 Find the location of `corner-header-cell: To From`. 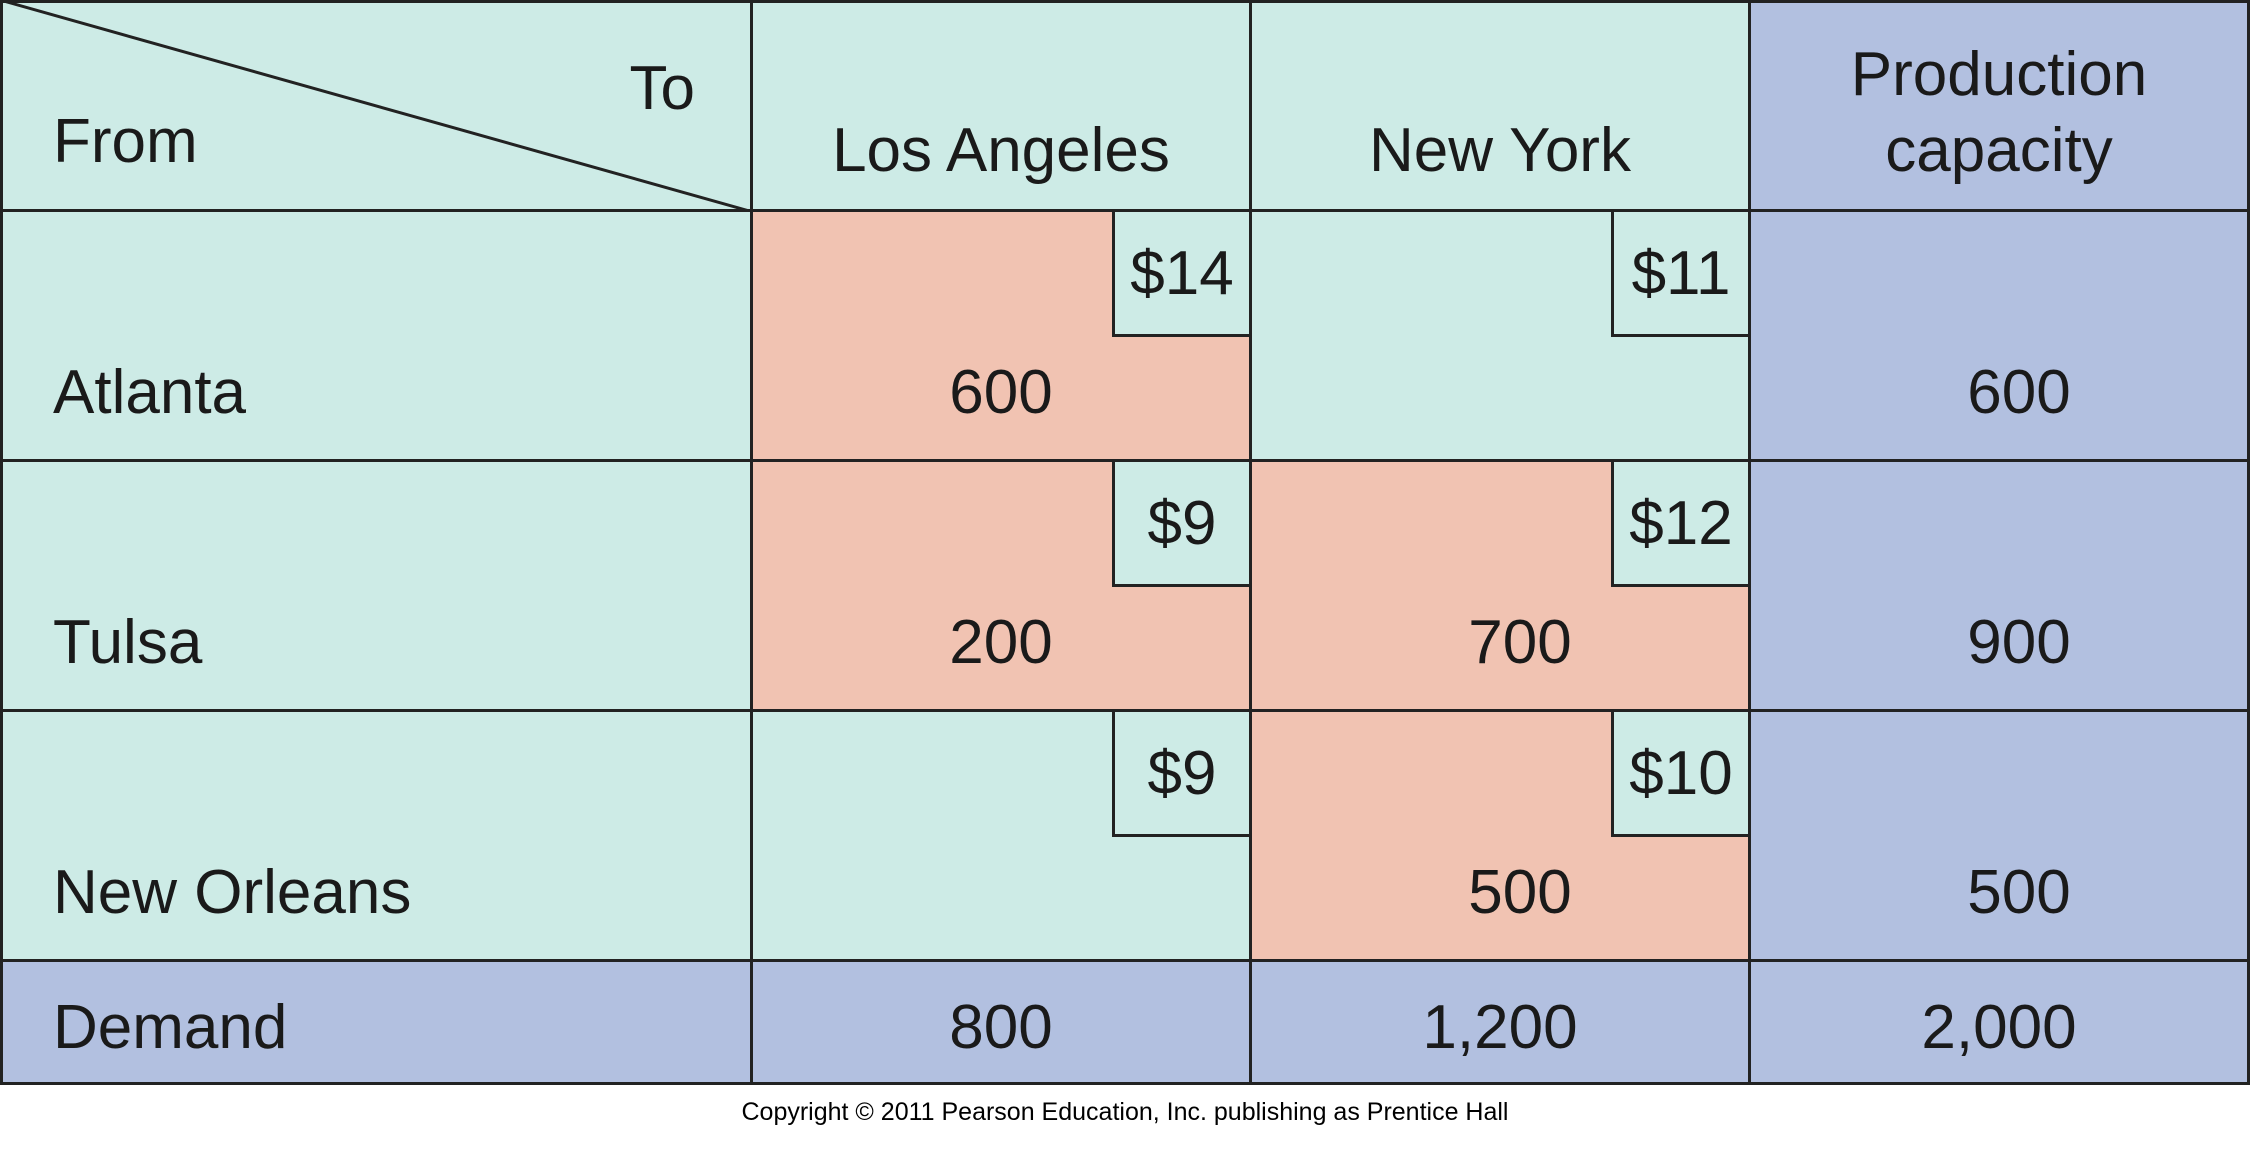

corner-header-cell: To From is located at coordinates (376, 106).